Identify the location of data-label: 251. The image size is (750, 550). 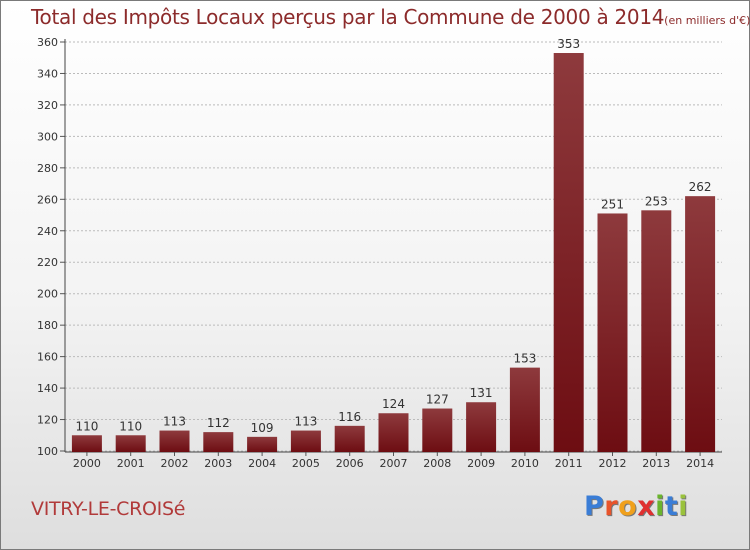
(612, 204).